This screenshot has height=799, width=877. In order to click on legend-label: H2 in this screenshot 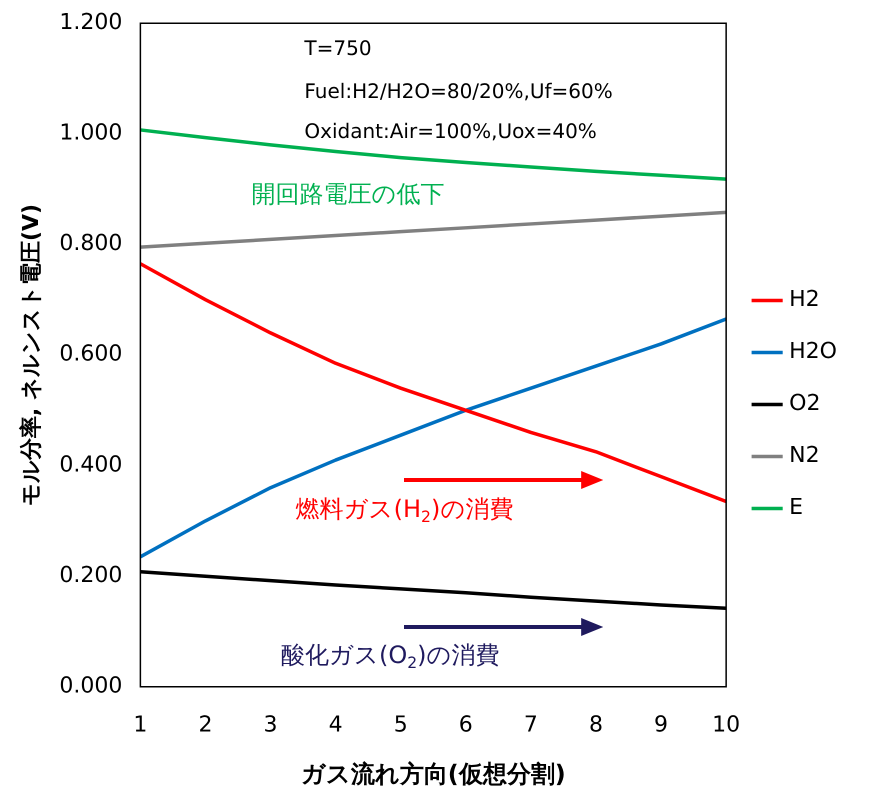, I will do `click(804, 299)`.